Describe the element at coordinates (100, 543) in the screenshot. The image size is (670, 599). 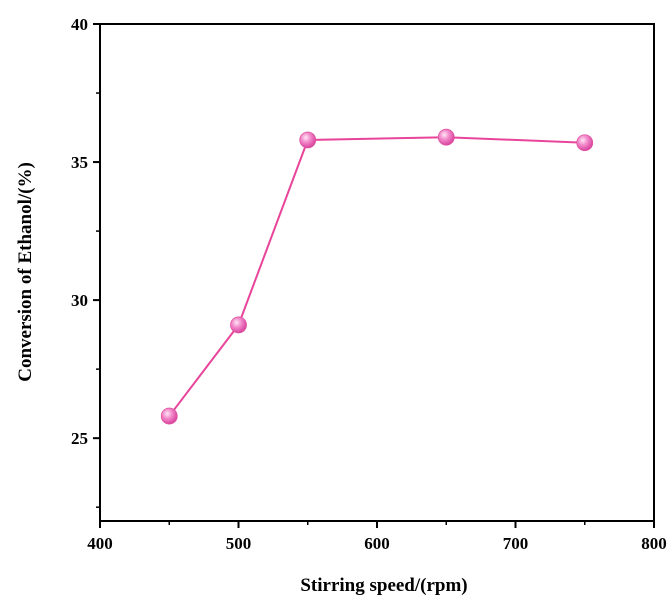
I see `x-tick-label: 400` at that location.